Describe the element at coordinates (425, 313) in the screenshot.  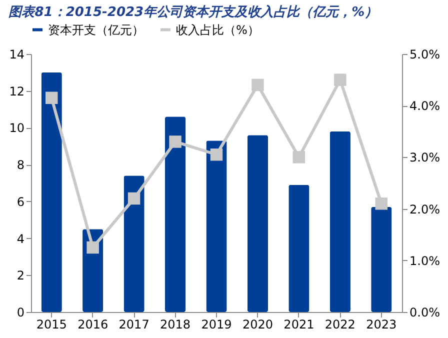
I see `y2-tick-label: 0.0%` at that location.